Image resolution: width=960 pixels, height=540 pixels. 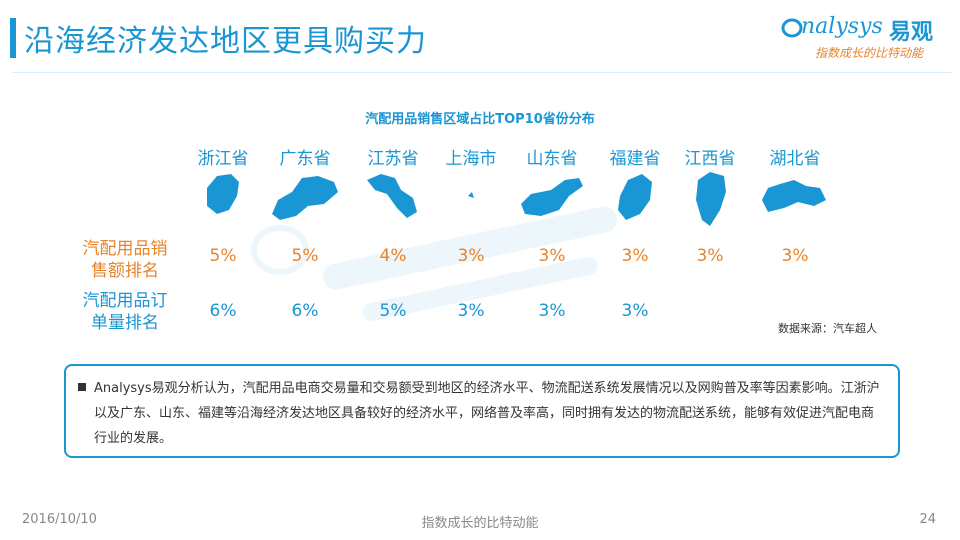 I want to click on province-name: 上海市, so click(x=471, y=159).